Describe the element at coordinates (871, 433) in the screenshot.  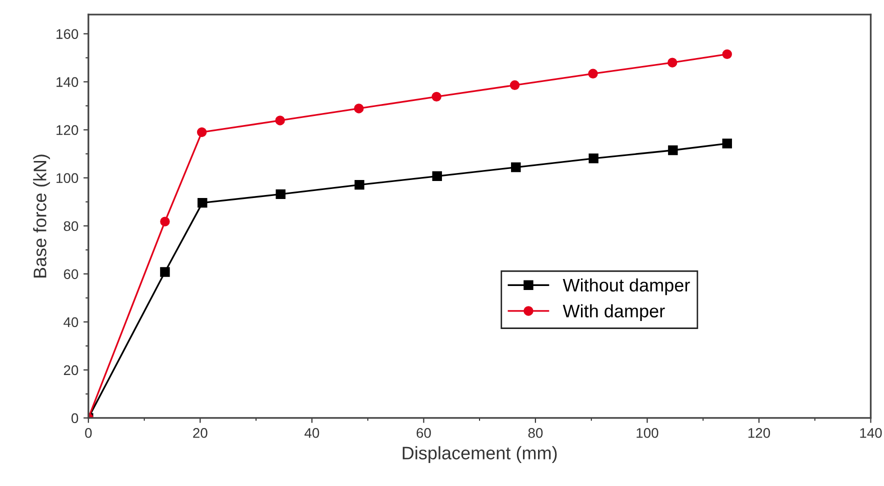
I see `x-tick-label: 140` at that location.